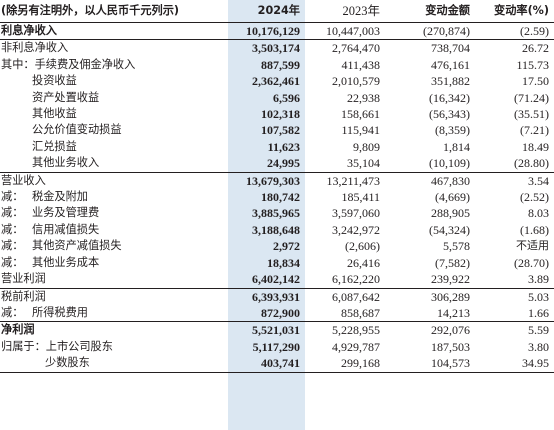  What do you see at coordinates (114, 163) in the screenshot?
I see `row-label: 其他业务收入` at bounding box center [114, 163].